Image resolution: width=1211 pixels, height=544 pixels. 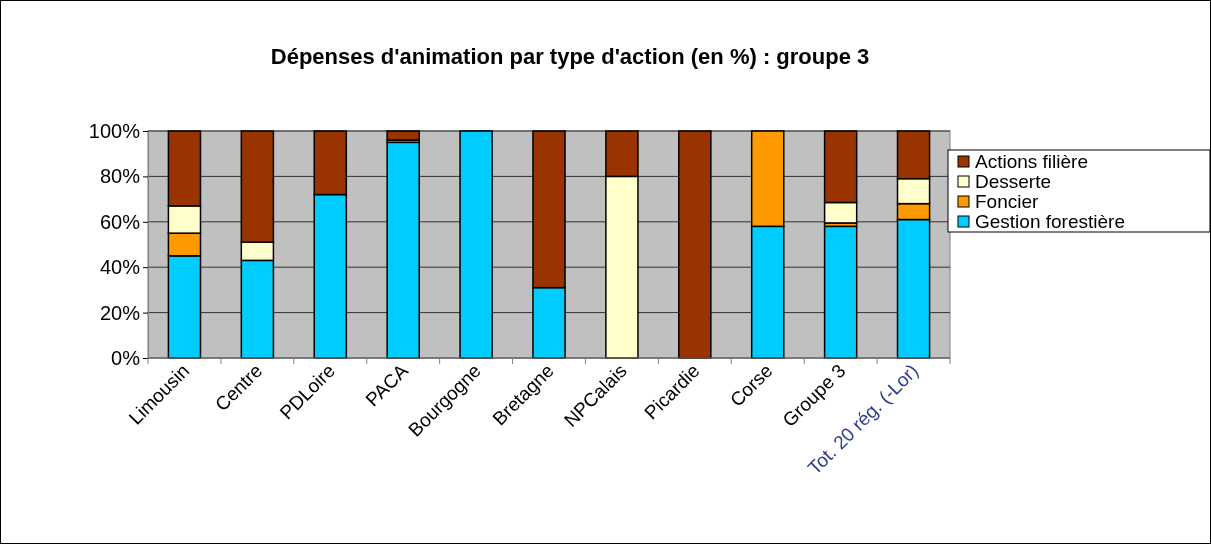 What do you see at coordinates (120, 176) in the screenshot?
I see `y-tick-label: 80%` at bounding box center [120, 176].